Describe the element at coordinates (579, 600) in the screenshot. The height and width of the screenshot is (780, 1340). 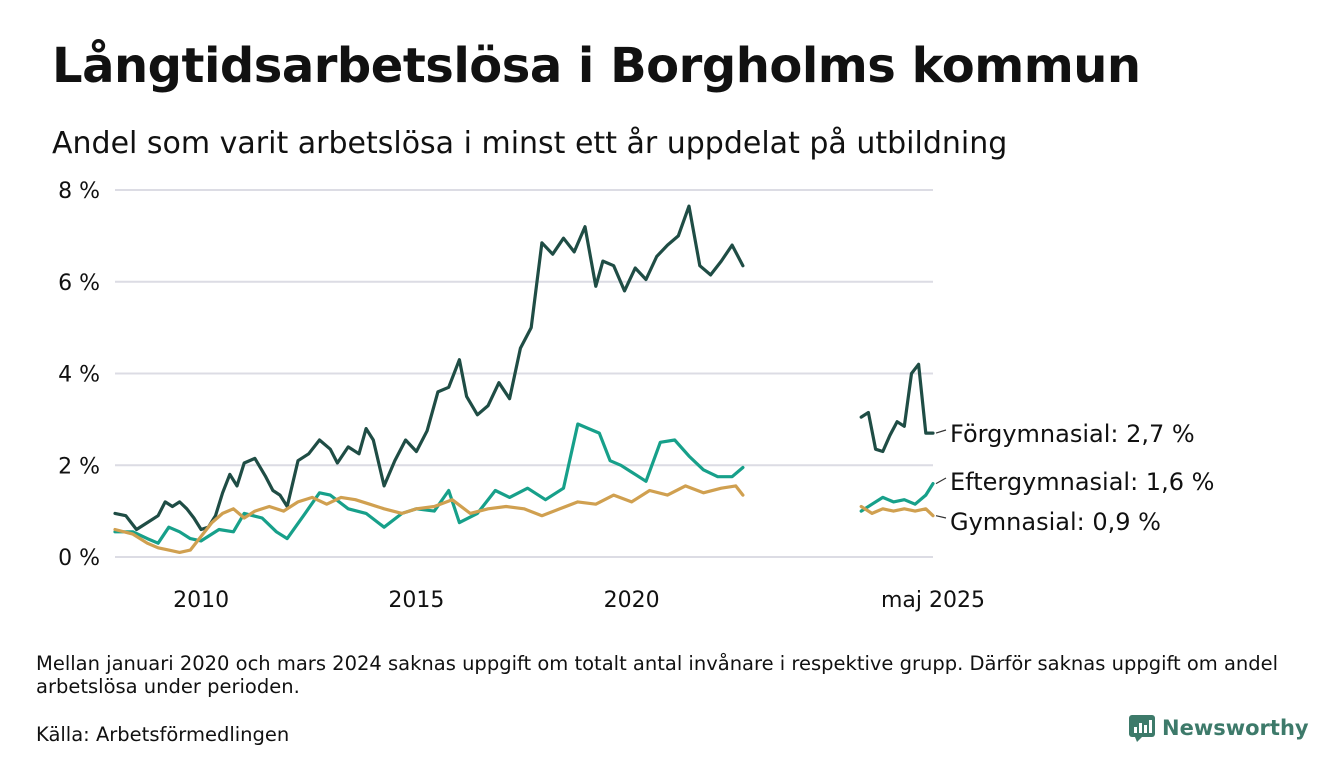
I see `x-axis: 2010 2015 2020 maj 2025` at that location.